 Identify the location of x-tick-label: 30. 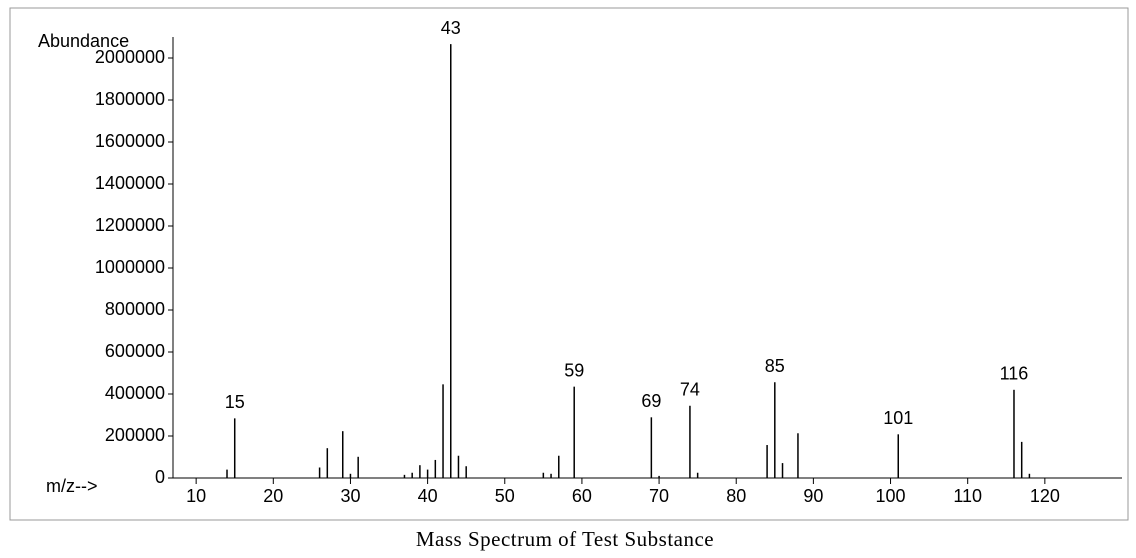
(350, 496).